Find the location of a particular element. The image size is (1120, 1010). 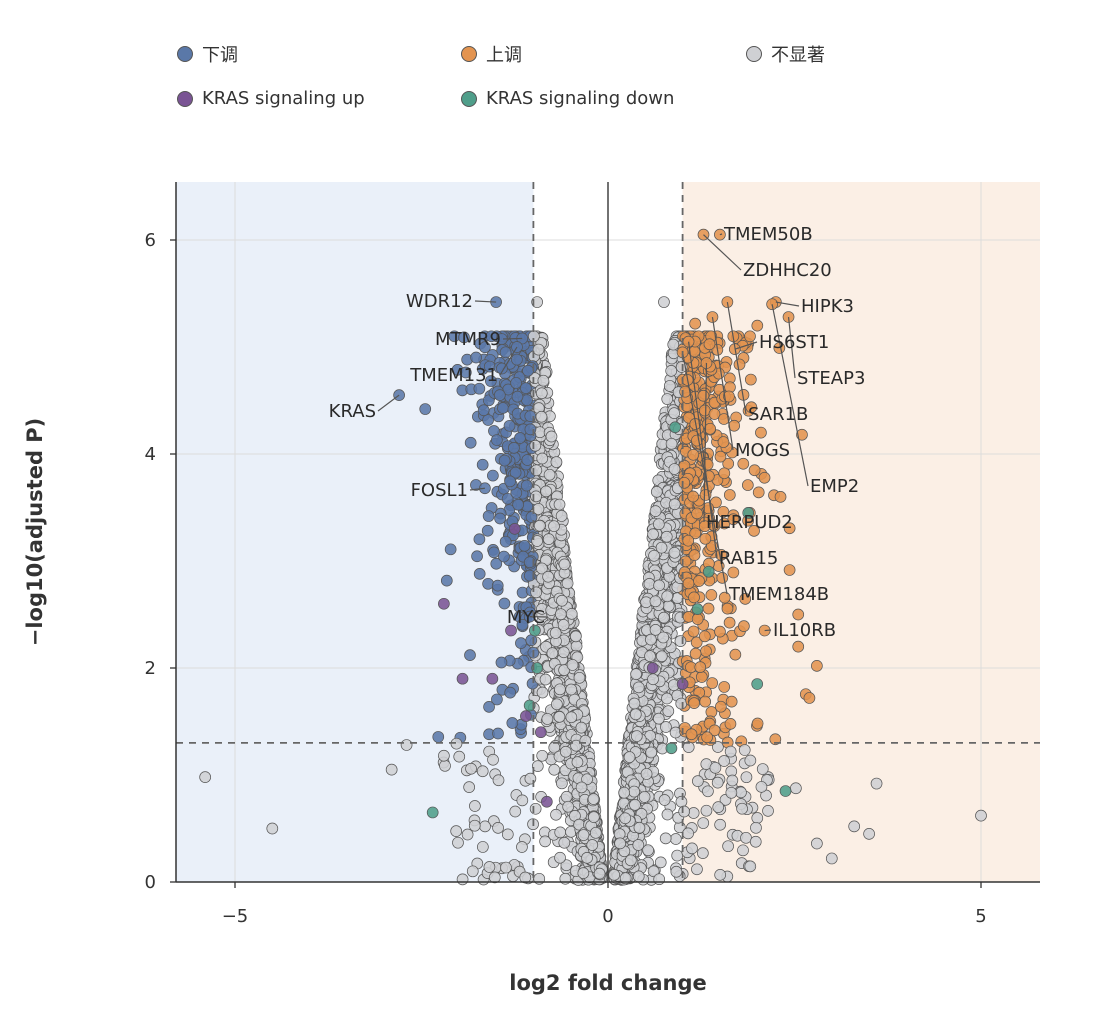

x-tick-label: 0 is located at coordinates (607, 916).